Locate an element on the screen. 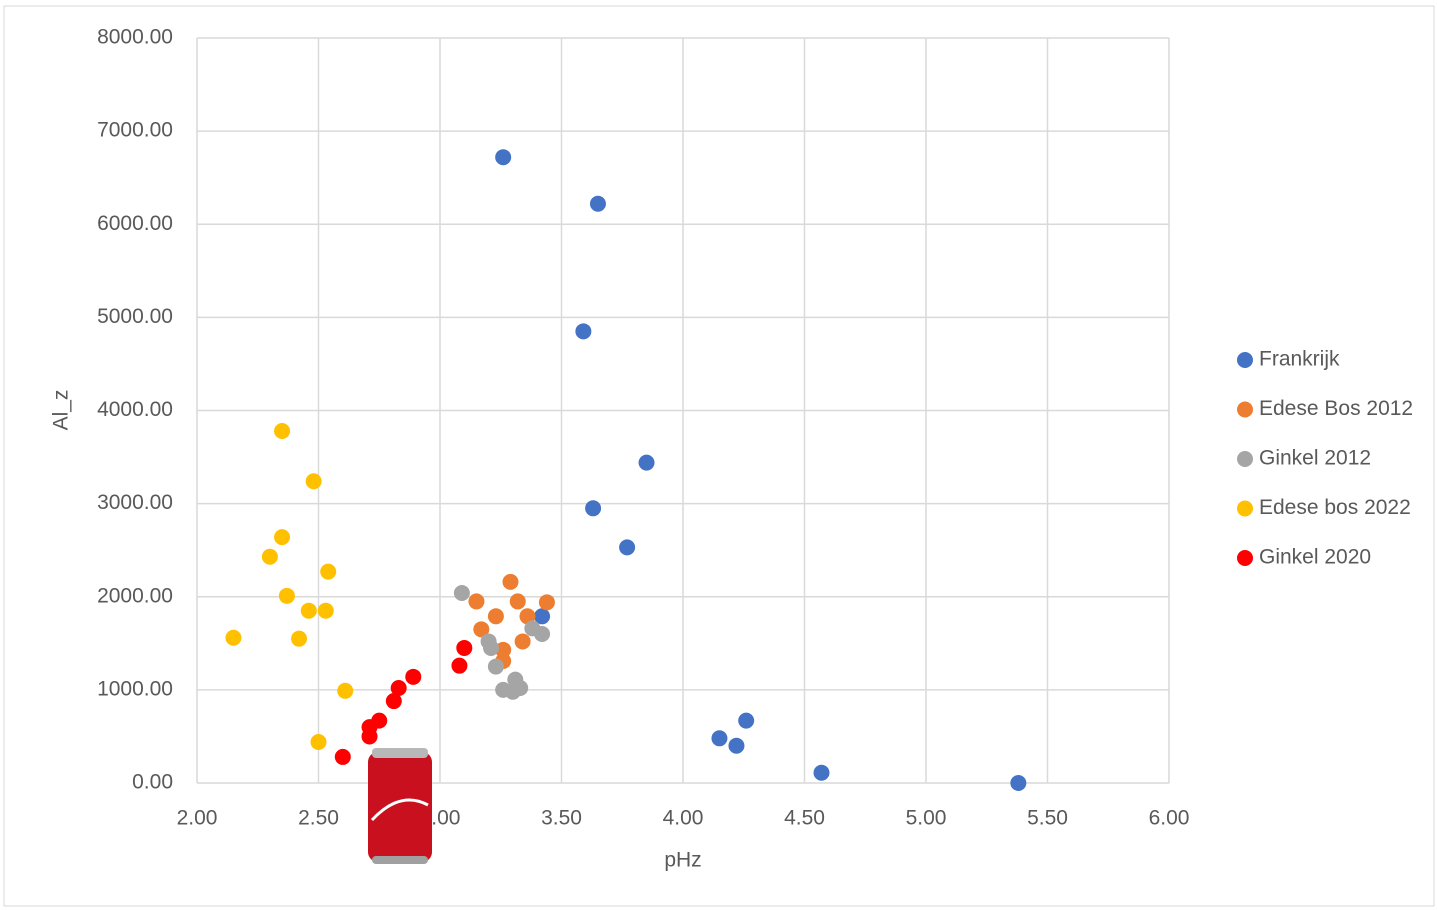  y-tick-label: 7000.00 is located at coordinates (135, 130).